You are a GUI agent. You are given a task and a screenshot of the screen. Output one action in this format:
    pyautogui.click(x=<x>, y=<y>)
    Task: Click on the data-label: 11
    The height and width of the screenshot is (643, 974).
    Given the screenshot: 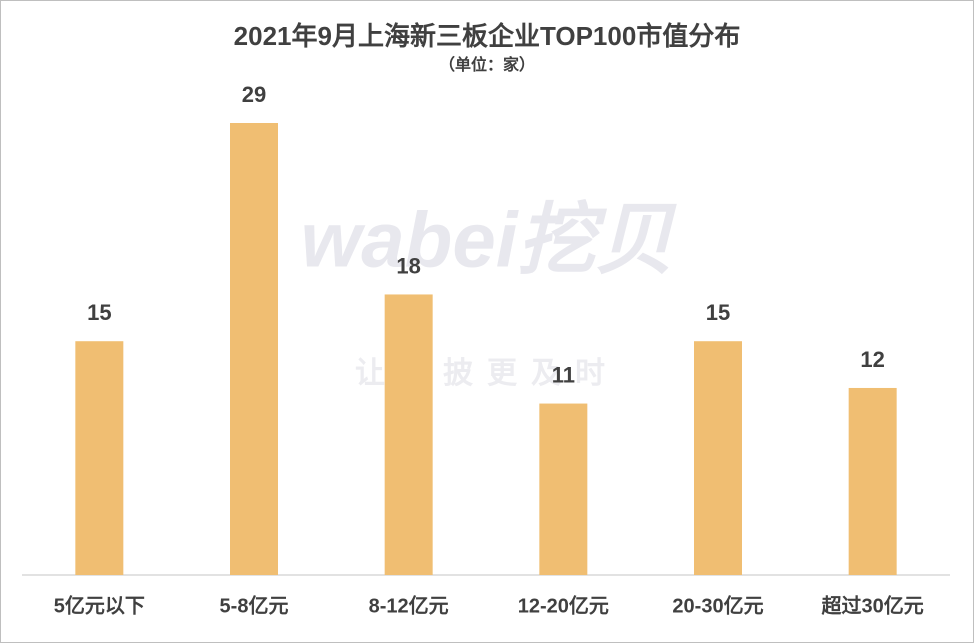 What is the action you would take?
    pyautogui.click(x=563, y=374)
    